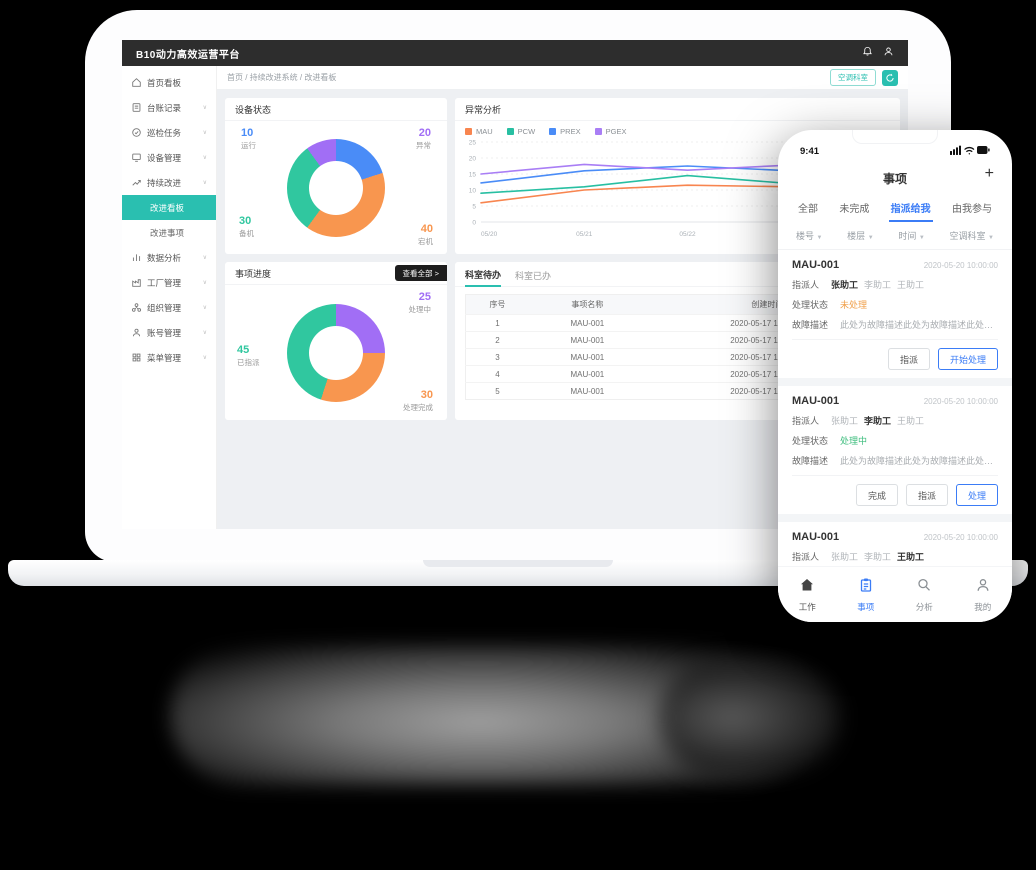 The image size is (1036, 870). Describe the element at coordinates (687, 234) in the screenshot. I see `svg-text: 05/22` at that location.